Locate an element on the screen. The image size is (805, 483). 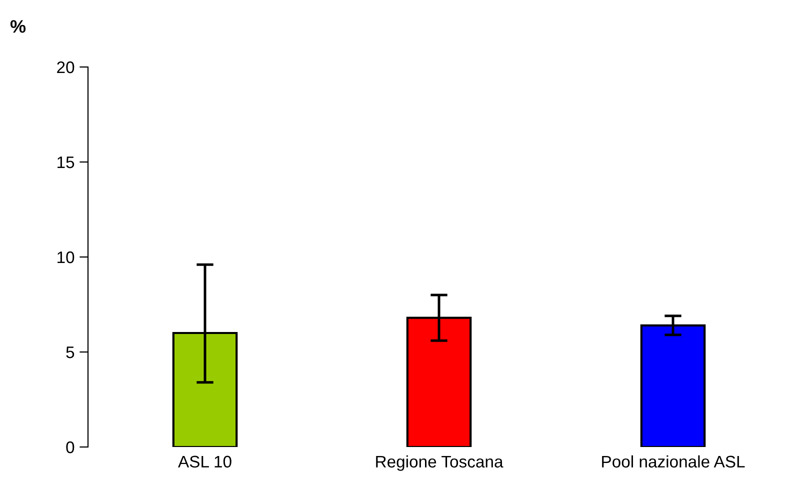
y-tick-label: 0 is located at coordinates (70, 447).